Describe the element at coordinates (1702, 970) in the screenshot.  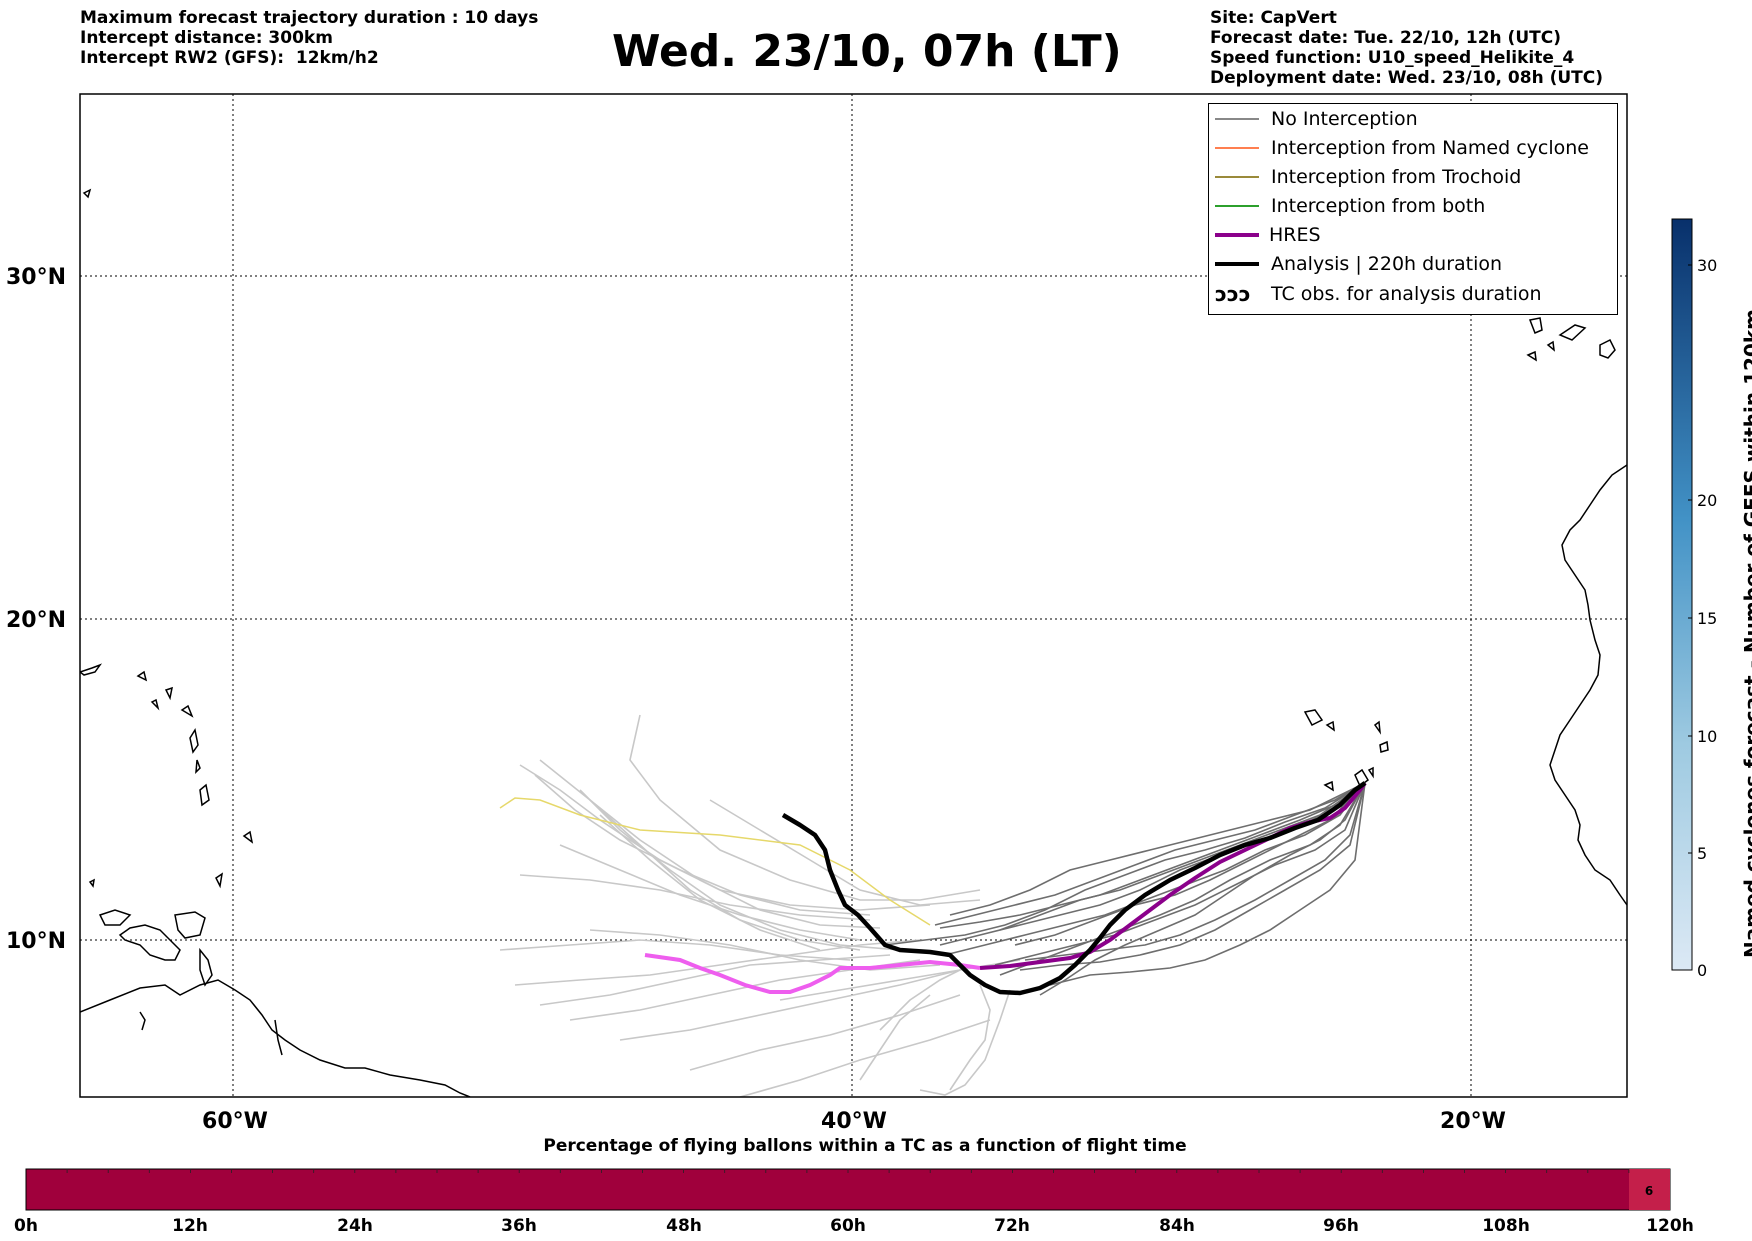
I see `rcb-tick-0: 0` at that location.